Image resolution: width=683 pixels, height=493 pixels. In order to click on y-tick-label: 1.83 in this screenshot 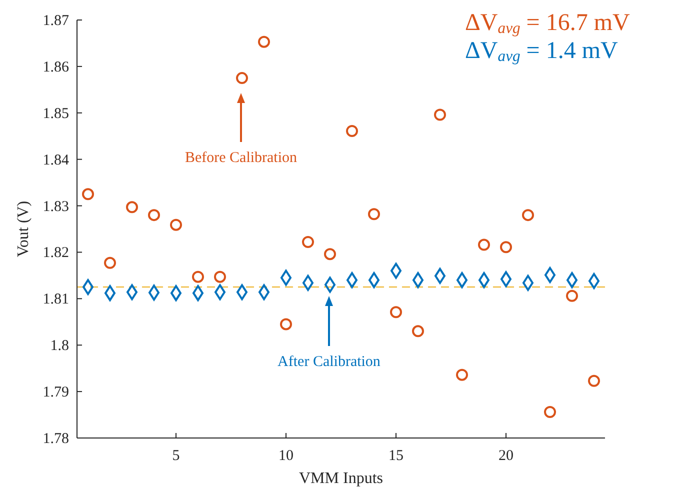, I will do `click(55, 206)`.